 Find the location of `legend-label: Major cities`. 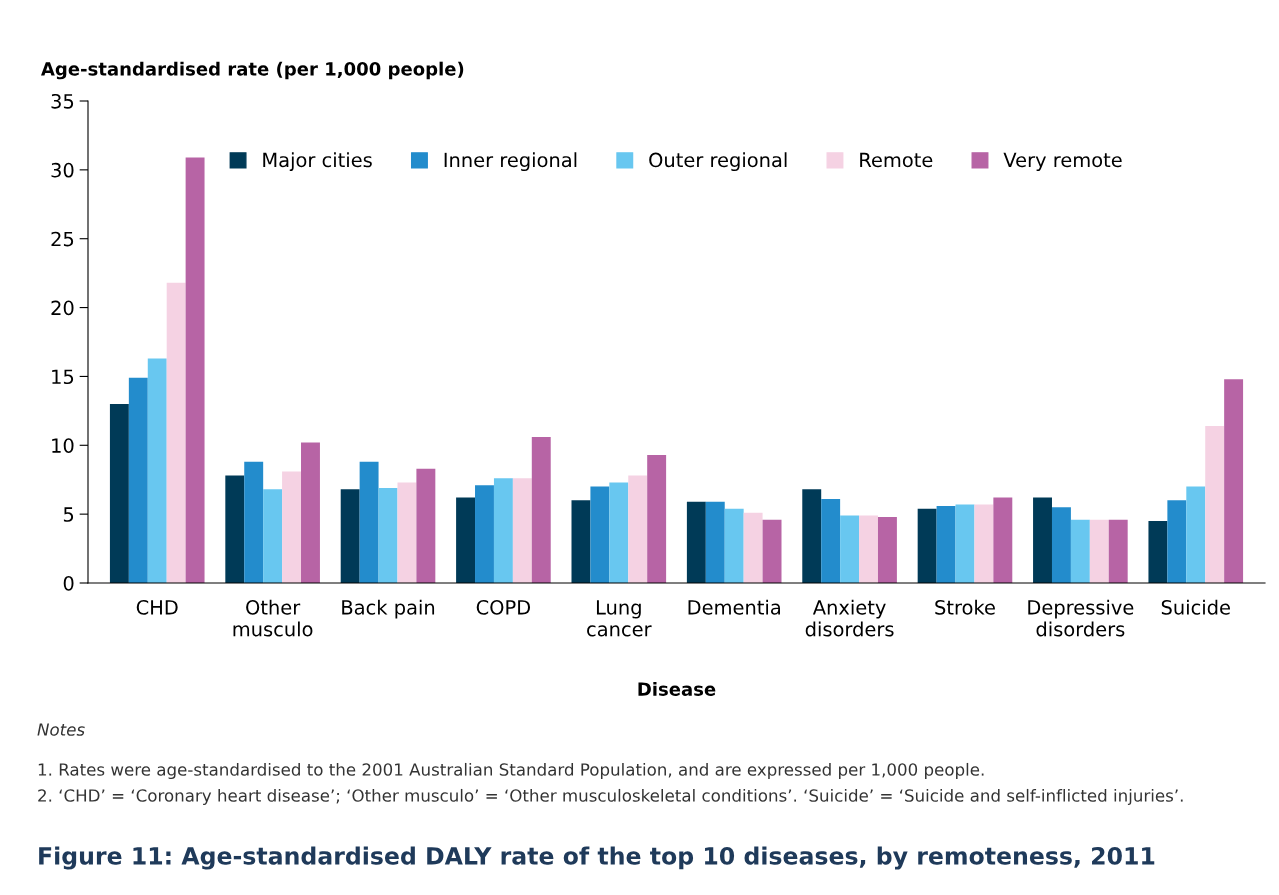

legend-label: Major cities is located at coordinates (317, 162).